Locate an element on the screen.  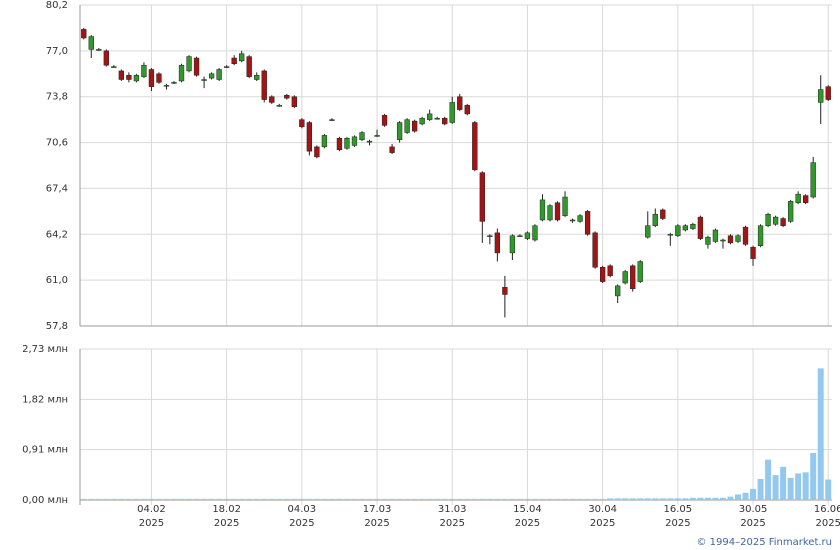
x-tick-label: 16.05 is located at coordinates (678, 509).